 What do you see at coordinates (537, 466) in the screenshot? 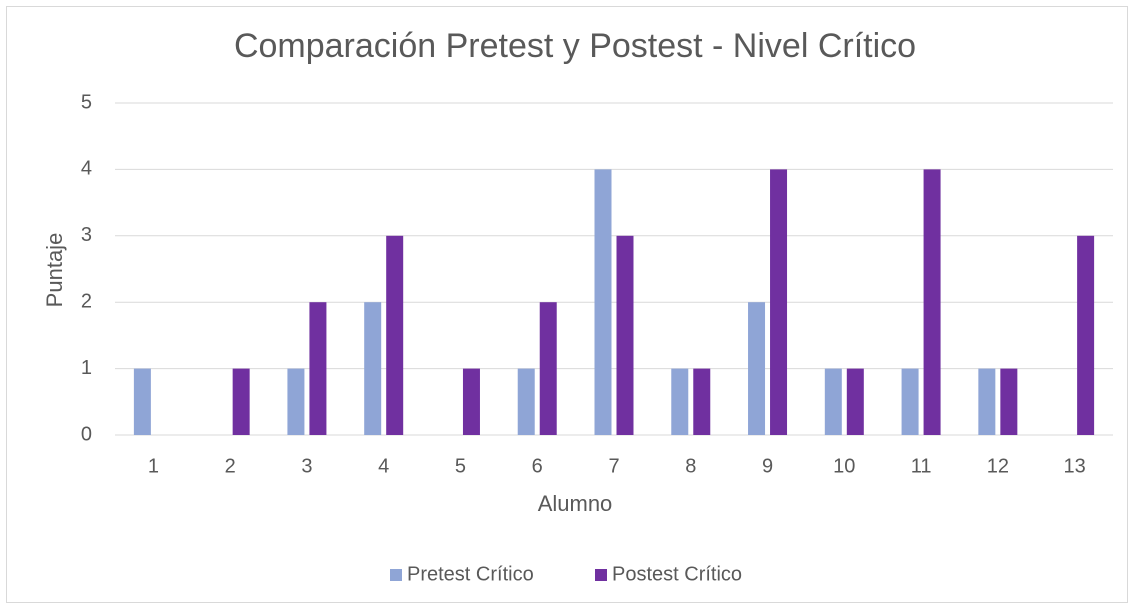
I see `x-tick-label: 6` at bounding box center [537, 466].